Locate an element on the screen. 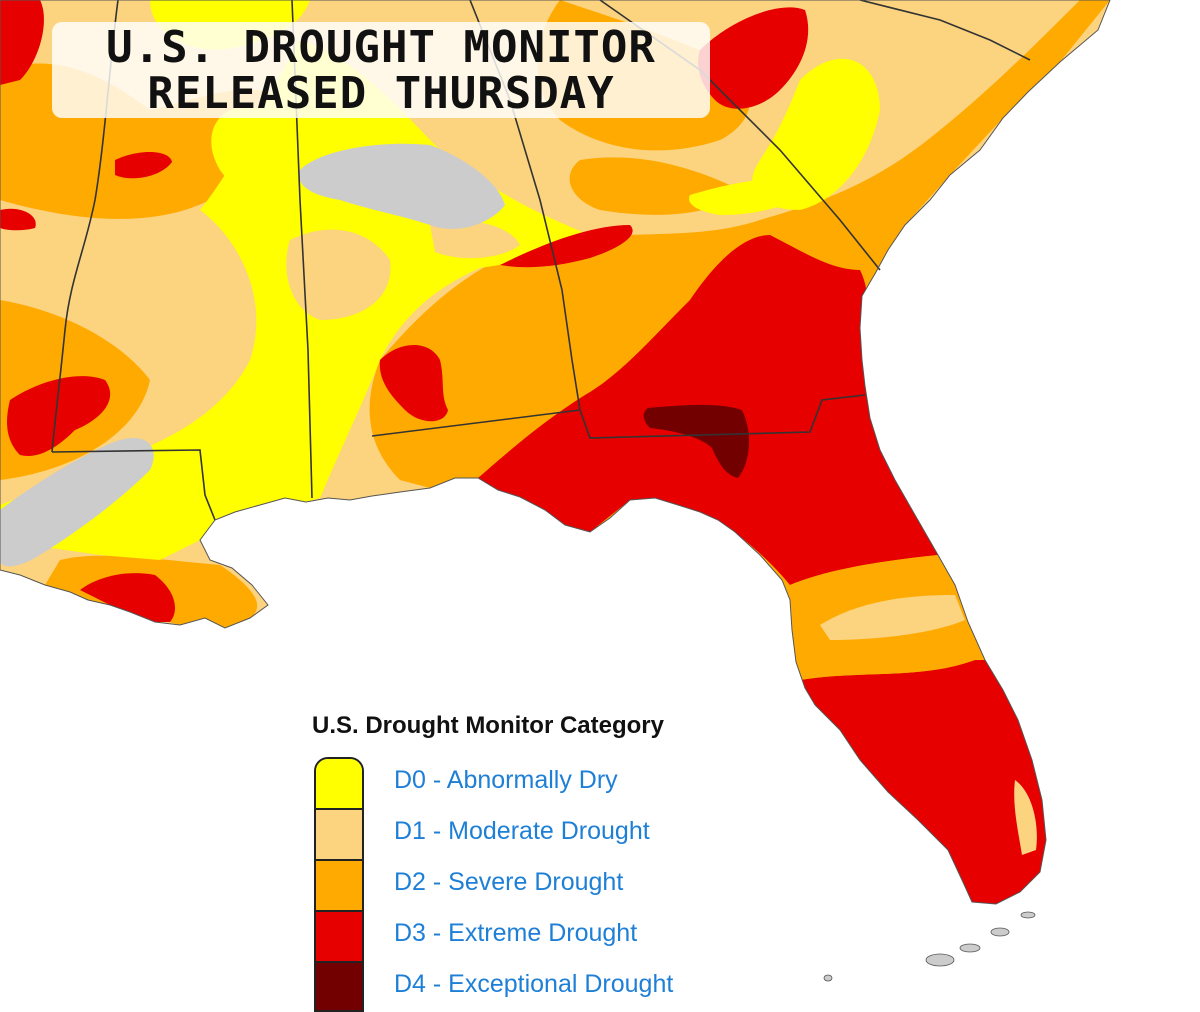 This screenshot has height=1012, width=1200. legend-swatch-d1 is located at coordinates (339, 835).